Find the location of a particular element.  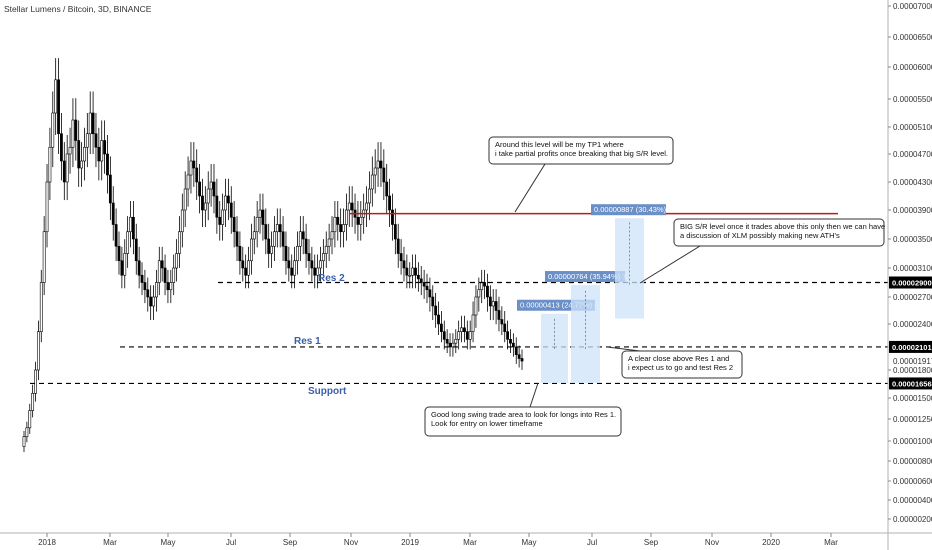

y-tick-label: 0.00003900 is located at coordinates (912, 210).